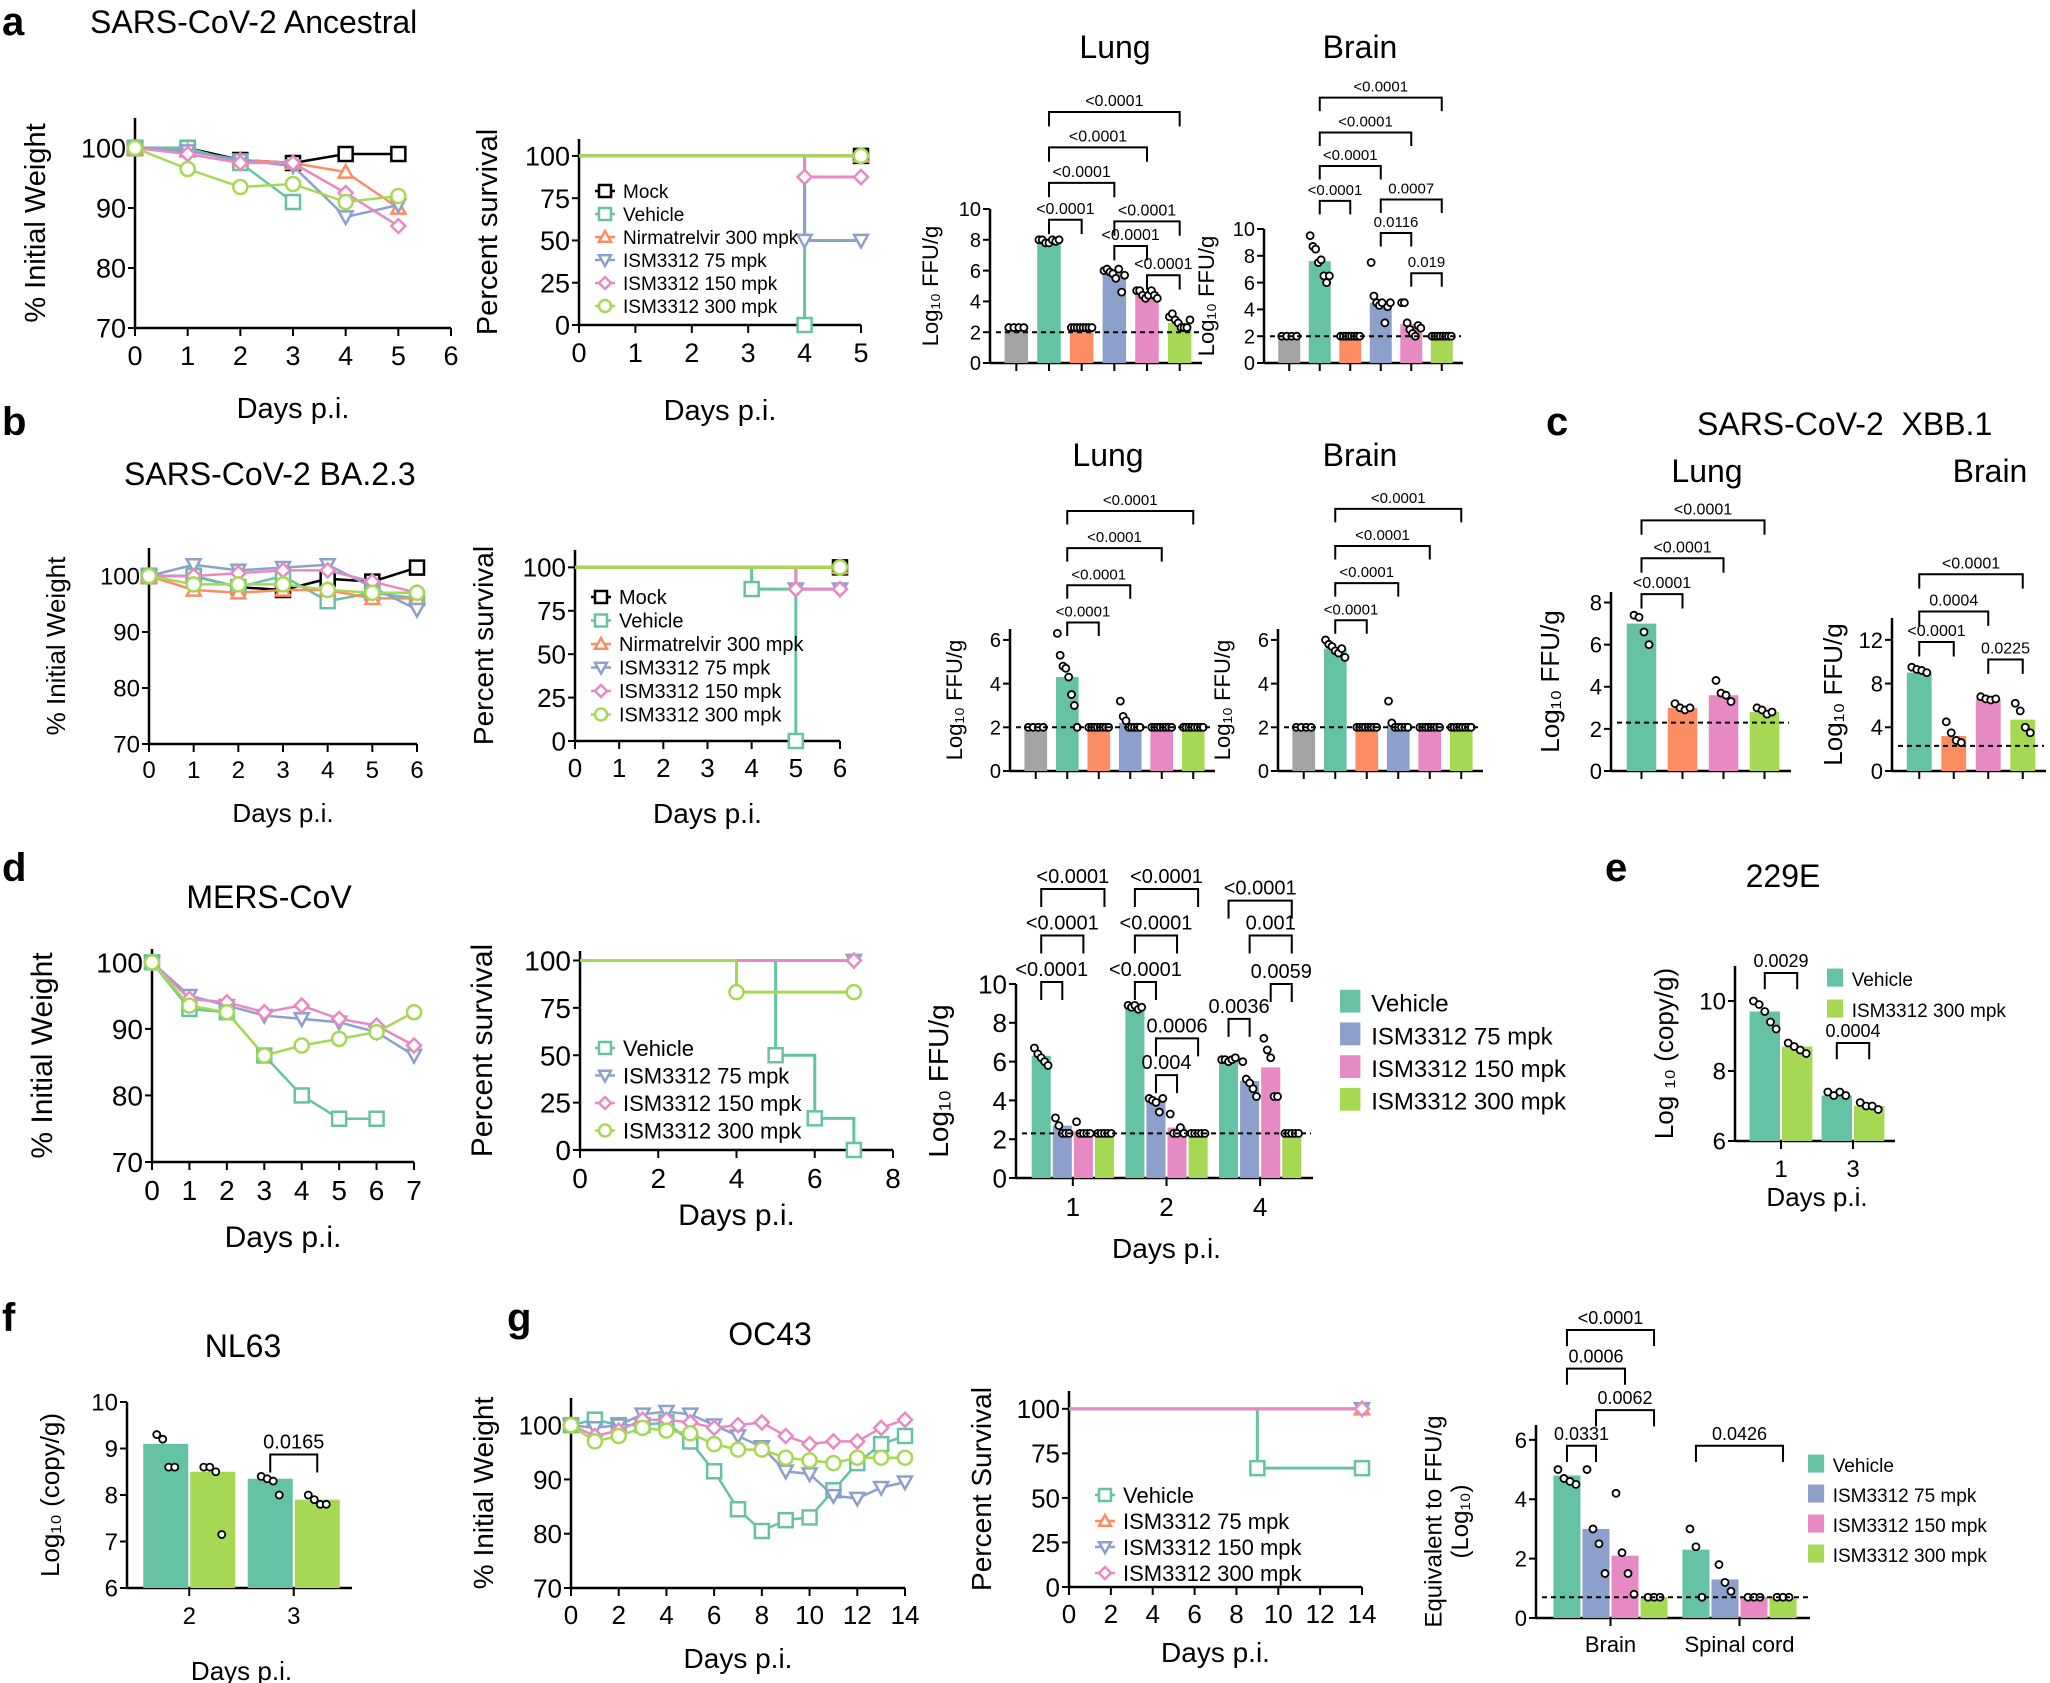  Describe the element at coordinates (1557, 422) in the screenshot. I see `panel-label-c: c` at that location.